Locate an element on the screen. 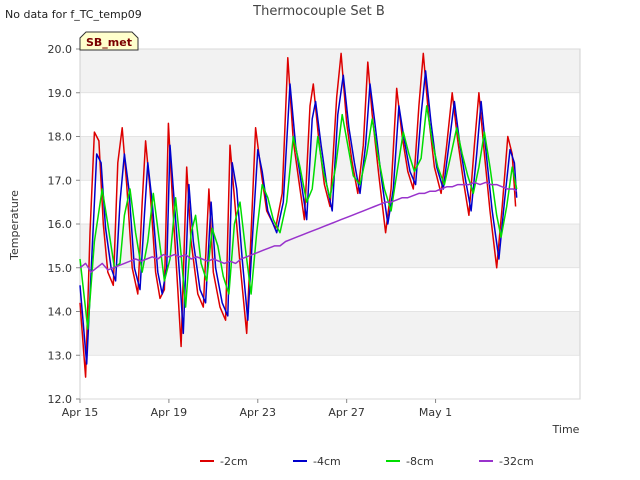  station-badge: SB_met is located at coordinates (109, 41).